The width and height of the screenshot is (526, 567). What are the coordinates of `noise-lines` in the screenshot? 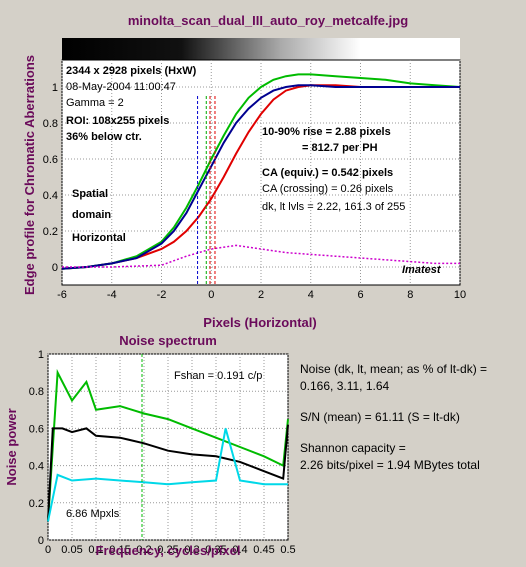 It's located at (168, 445).